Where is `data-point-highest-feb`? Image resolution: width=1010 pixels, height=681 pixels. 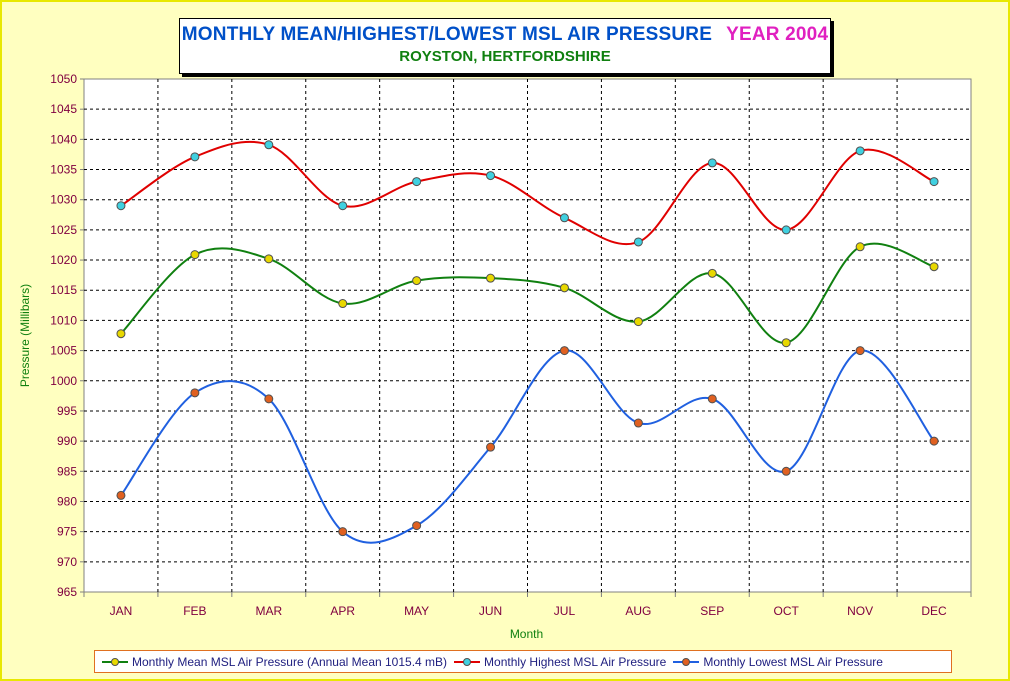 data-point-highest-feb is located at coordinates (195, 157).